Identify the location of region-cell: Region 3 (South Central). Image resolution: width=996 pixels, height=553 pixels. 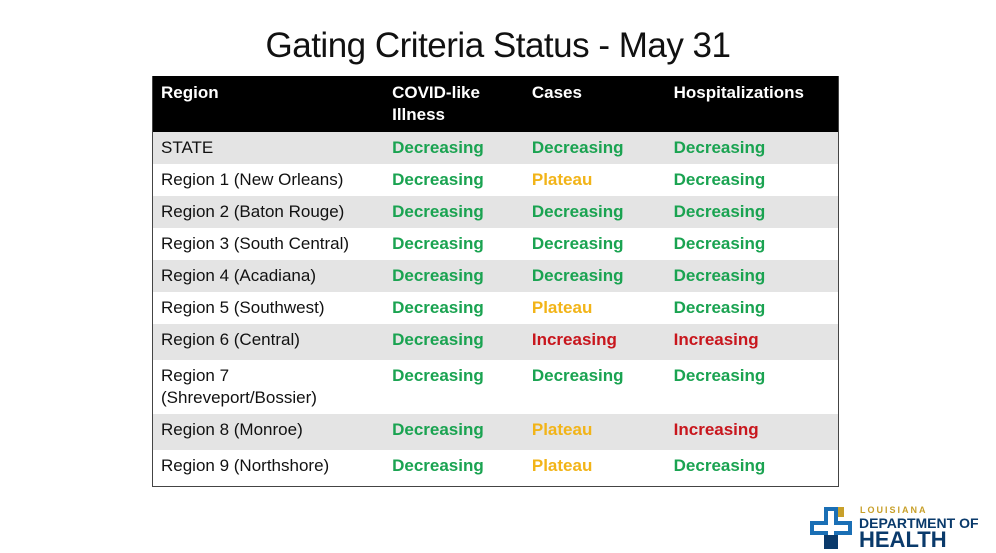
(255, 243).